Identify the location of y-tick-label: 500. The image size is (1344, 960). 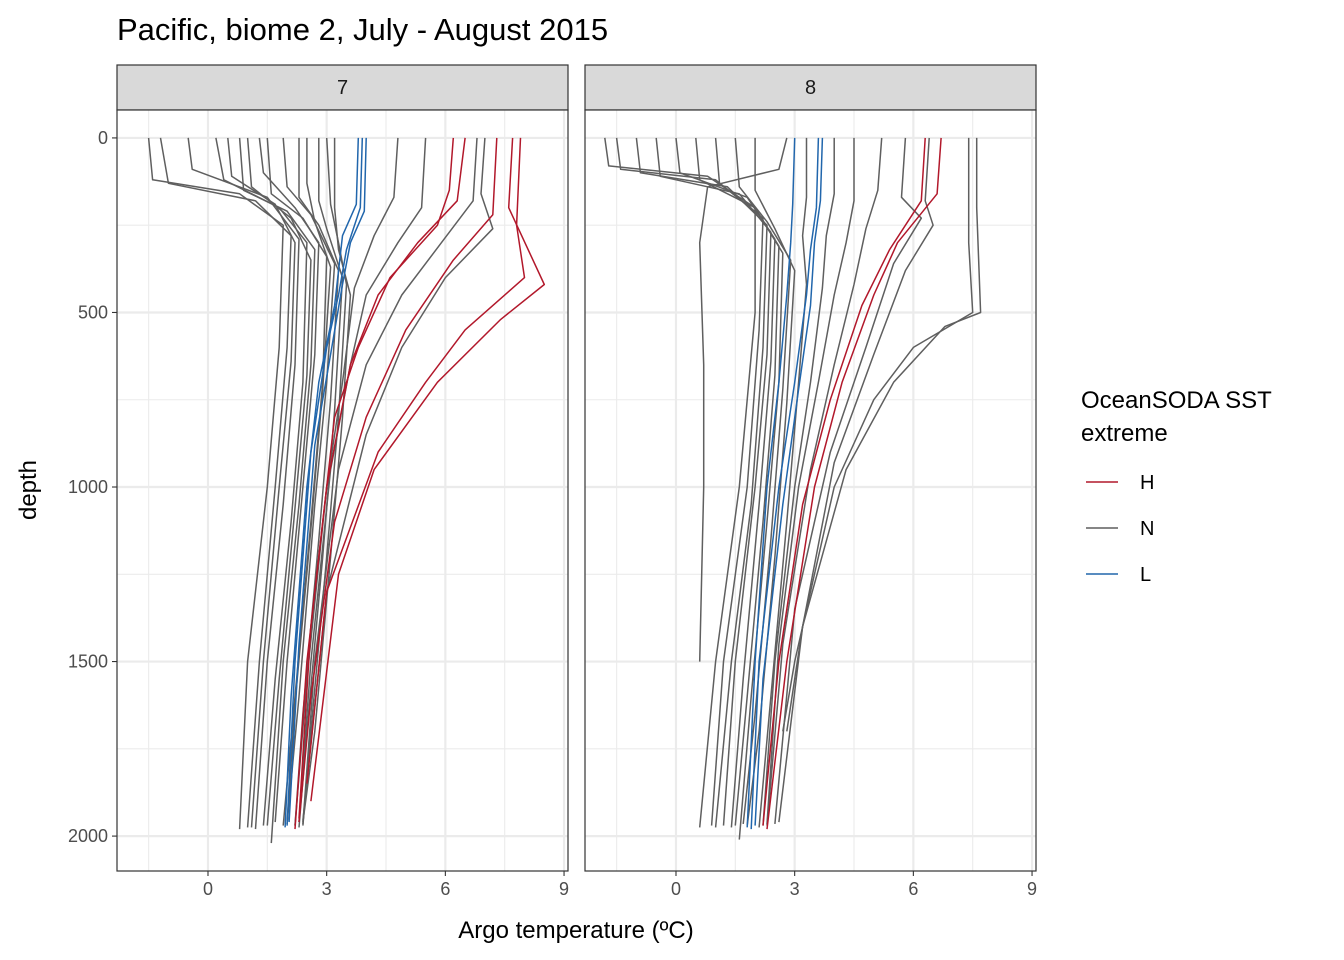
(93, 312).